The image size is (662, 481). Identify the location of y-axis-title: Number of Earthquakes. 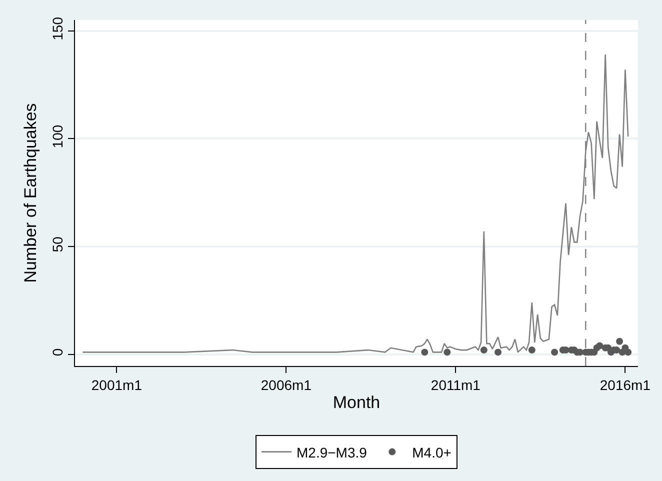
(30, 193).